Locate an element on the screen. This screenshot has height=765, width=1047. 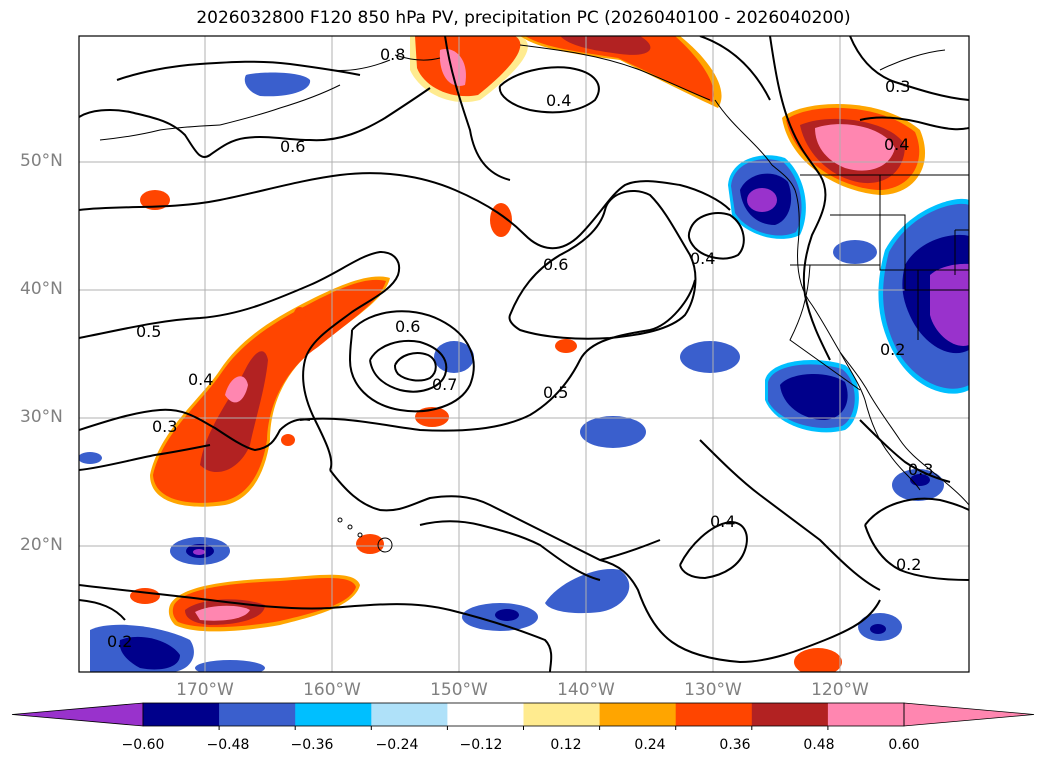
lon-label: 150°W is located at coordinates (459, 690).